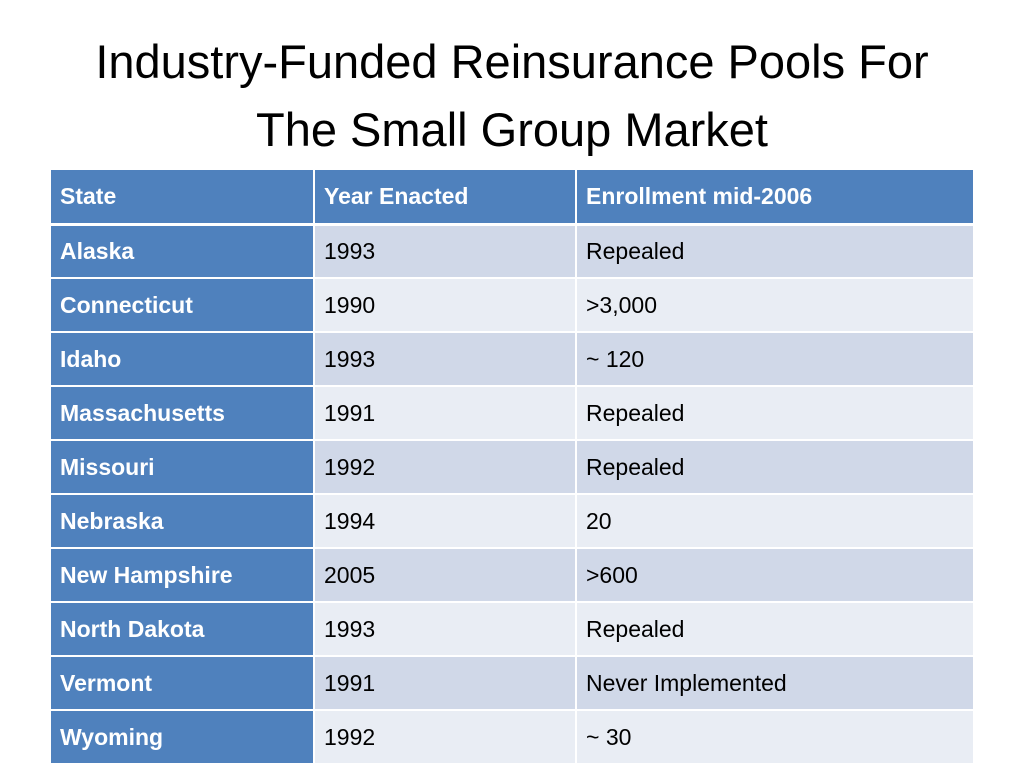  What do you see at coordinates (183, 198) in the screenshot?
I see `header-state: State` at bounding box center [183, 198].